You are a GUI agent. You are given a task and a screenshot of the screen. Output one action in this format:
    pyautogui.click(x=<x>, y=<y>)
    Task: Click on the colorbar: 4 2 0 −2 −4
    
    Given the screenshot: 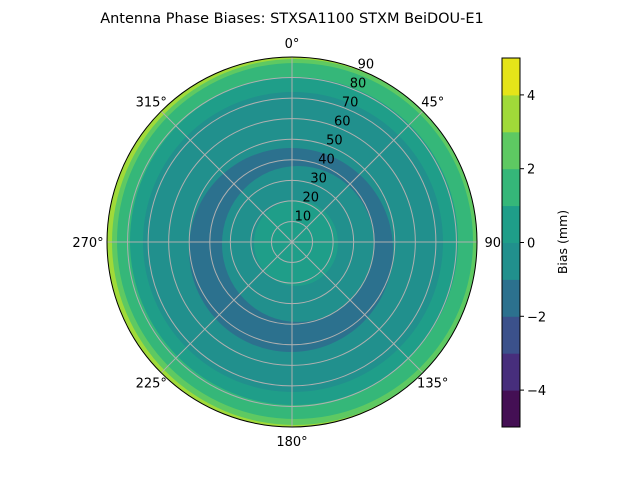 What is the action you would take?
    pyautogui.click(x=523, y=242)
    